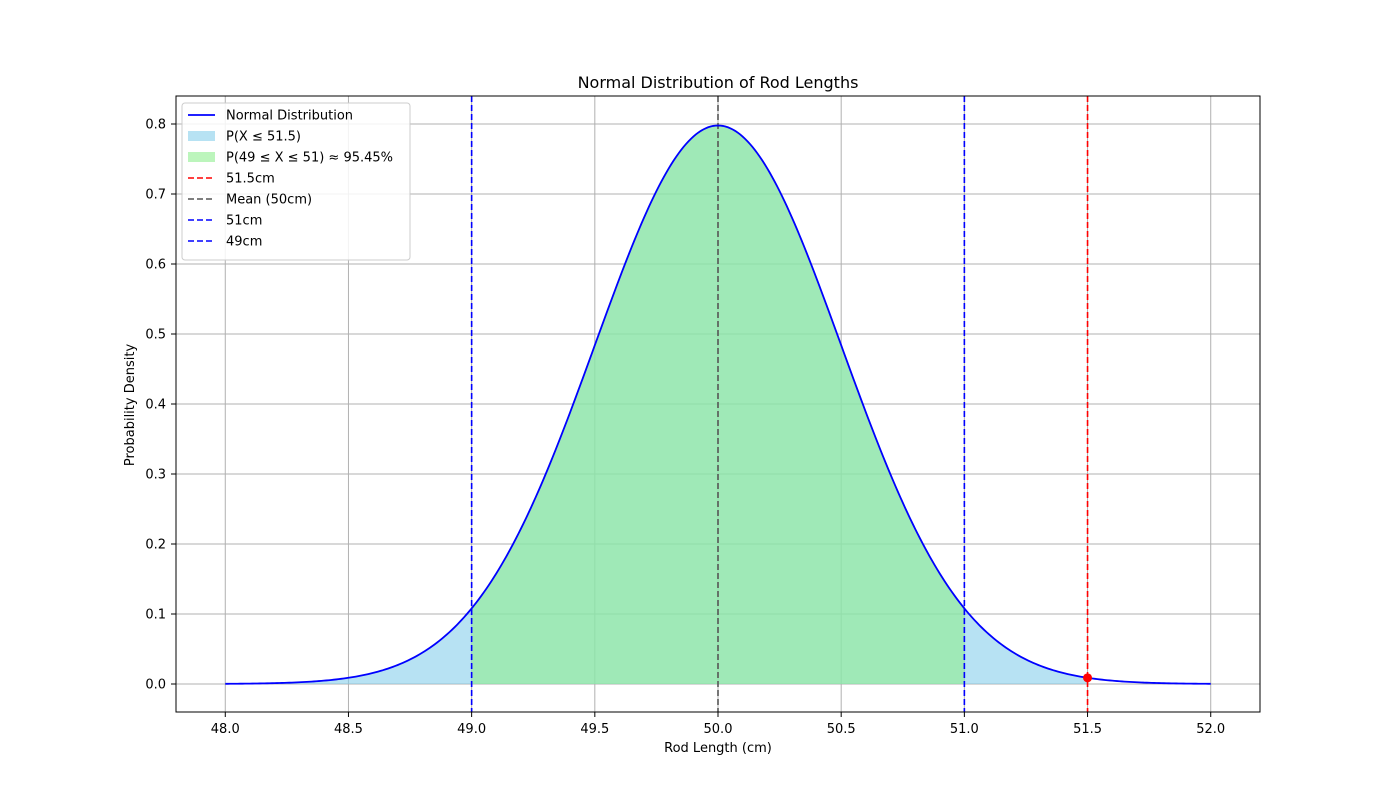  What do you see at coordinates (718, 729) in the screenshot?
I see `x-tick-label: 50.0` at bounding box center [718, 729].